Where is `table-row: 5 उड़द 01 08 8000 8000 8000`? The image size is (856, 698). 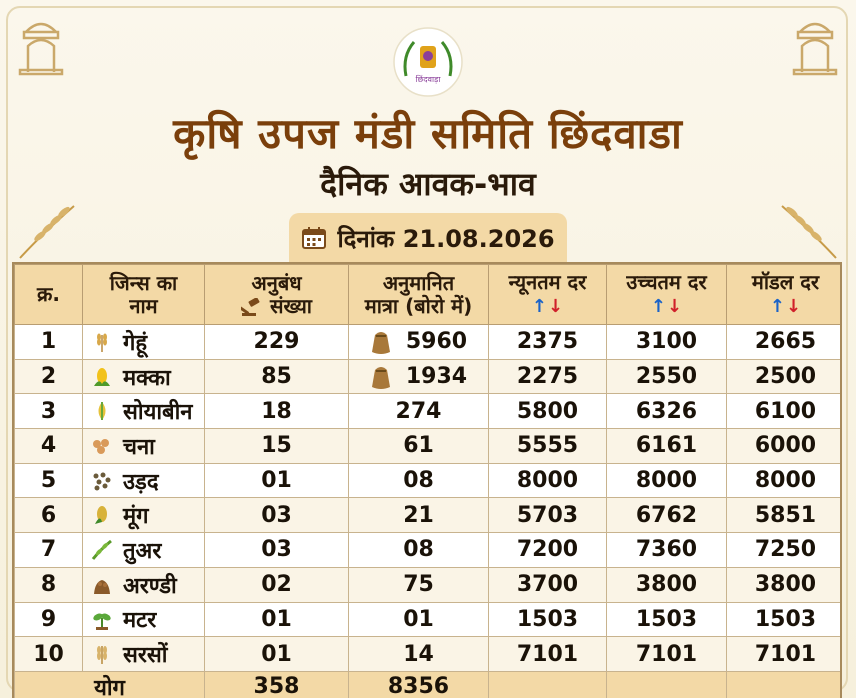 table-row: 5 उड़द 01 08 8000 8000 8000 is located at coordinates (427, 480).